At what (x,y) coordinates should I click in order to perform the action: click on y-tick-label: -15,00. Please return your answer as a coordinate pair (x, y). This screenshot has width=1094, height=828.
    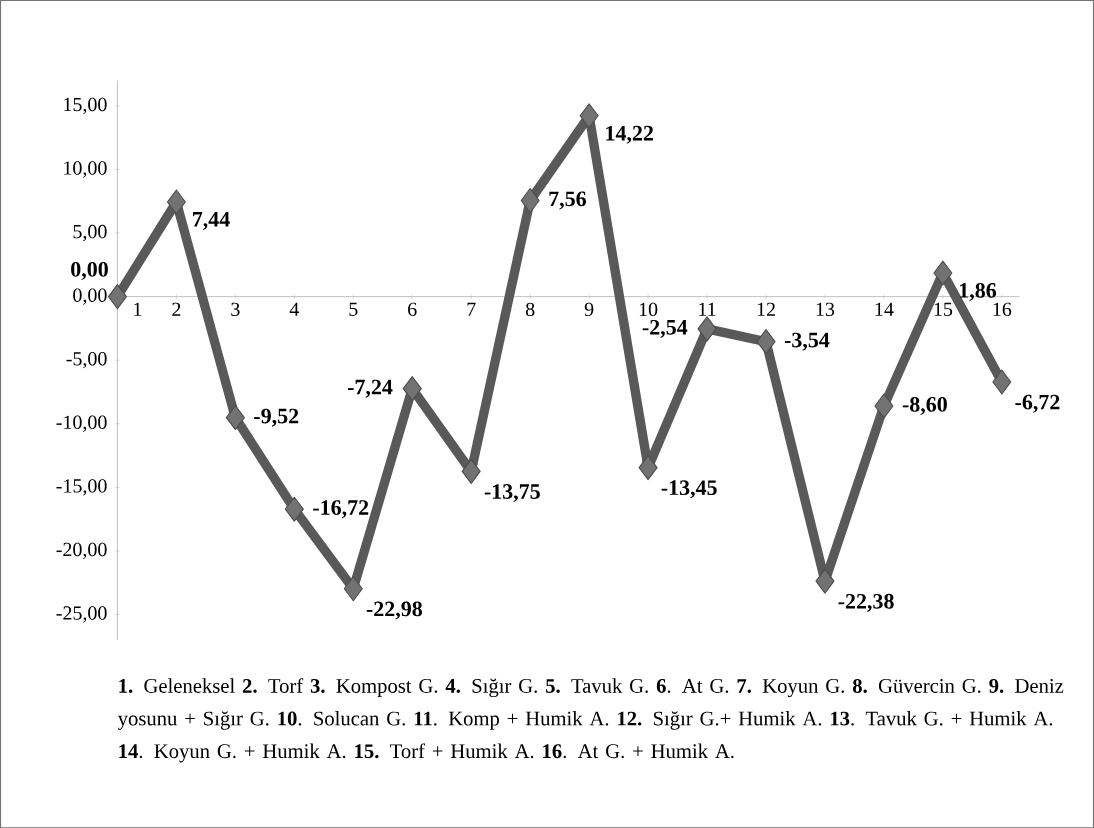
    Looking at the image, I should click on (81, 487).